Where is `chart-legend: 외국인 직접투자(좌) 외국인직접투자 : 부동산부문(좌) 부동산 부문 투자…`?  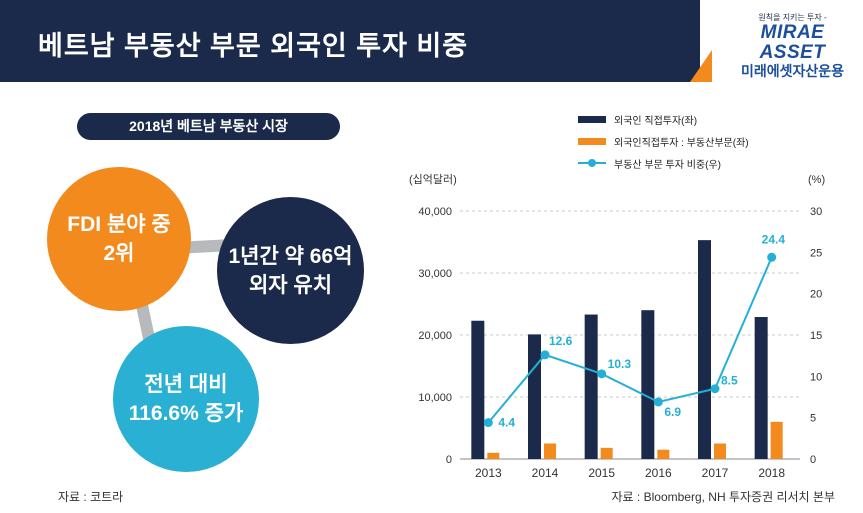
chart-legend: 외국인 직접투자(좌) 외국인직접투자 : 부동산부문(좌) 부동산 부문 투자… is located at coordinates (663, 141).